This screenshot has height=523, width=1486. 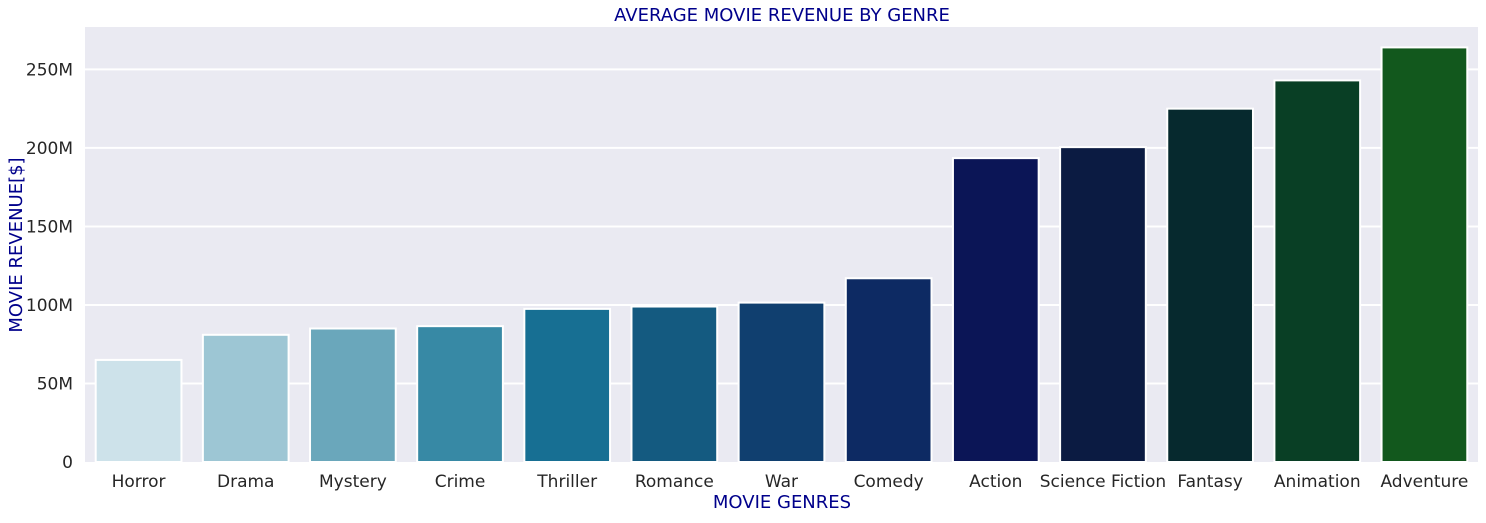 What do you see at coordinates (1424, 254) in the screenshot?
I see `bar-adventure` at bounding box center [1424, 254].